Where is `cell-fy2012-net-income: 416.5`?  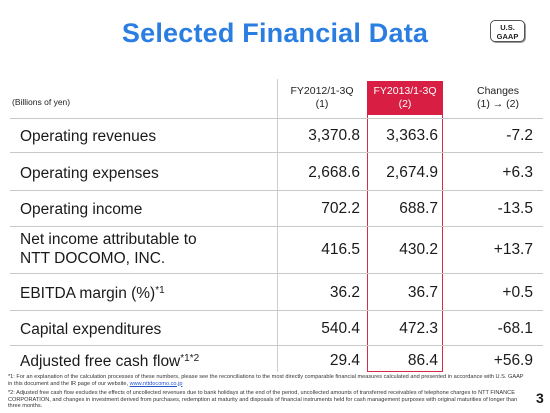 cell-fy2012-net-income: 416.5 is located at coordinates (340, 249).